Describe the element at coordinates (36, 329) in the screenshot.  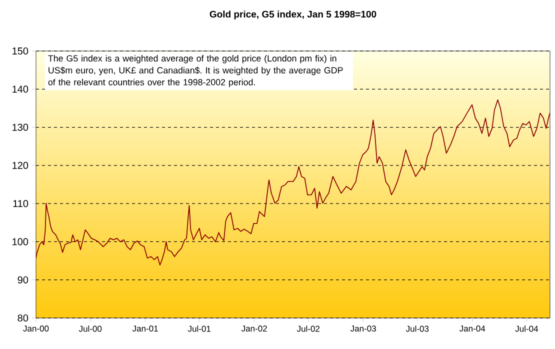
I see `x-tick-label: Jan-00` at that location.